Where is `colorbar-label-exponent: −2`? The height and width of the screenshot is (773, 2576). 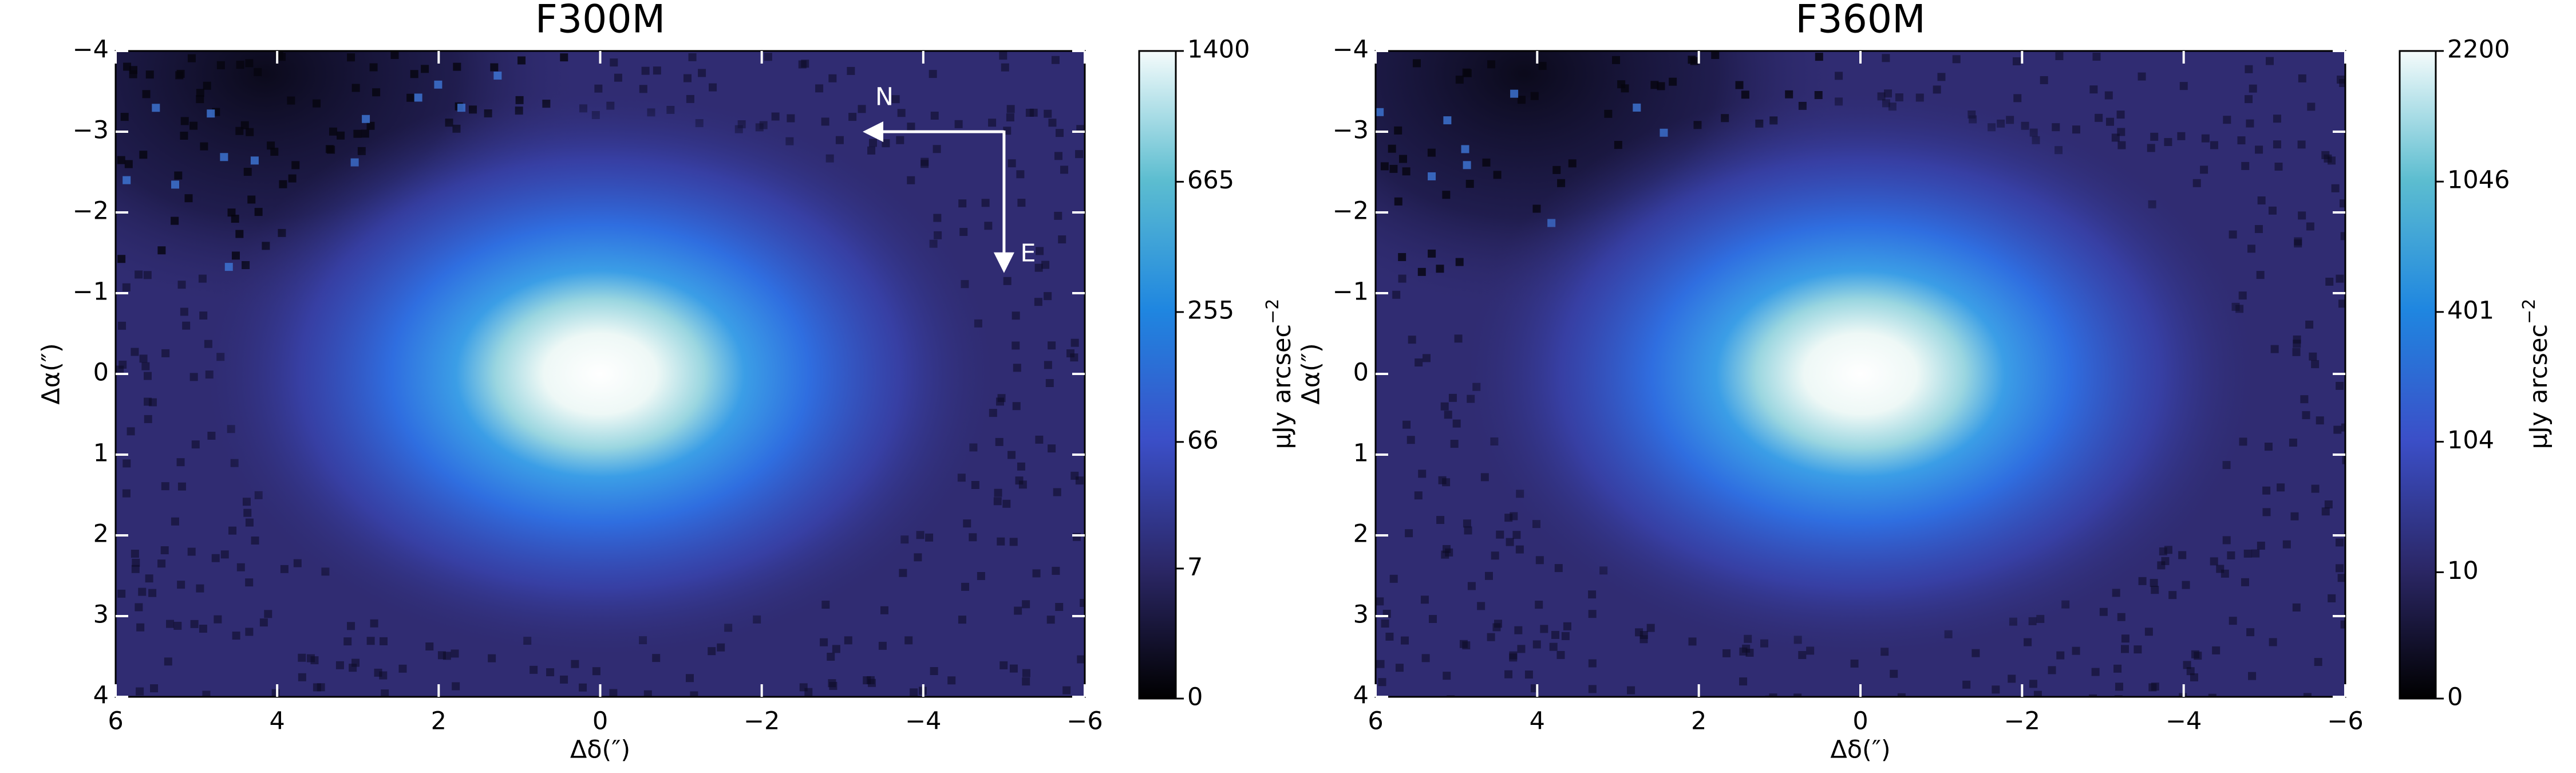 colorbar-label-exponent: −2 is located at coordinates (2529, 311).